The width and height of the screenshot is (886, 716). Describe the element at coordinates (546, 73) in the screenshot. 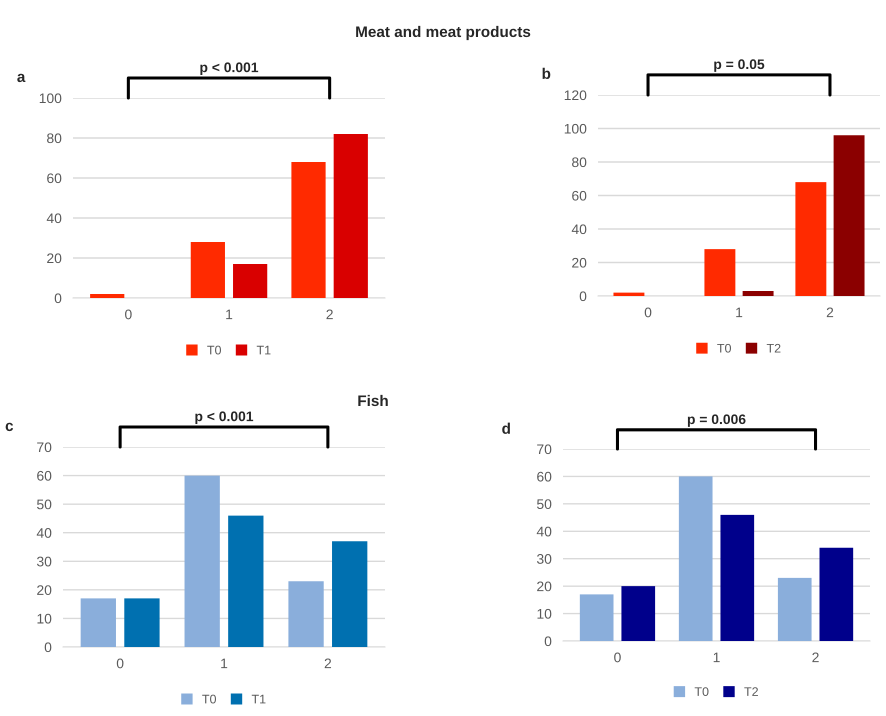

I see `text: b` at that location.